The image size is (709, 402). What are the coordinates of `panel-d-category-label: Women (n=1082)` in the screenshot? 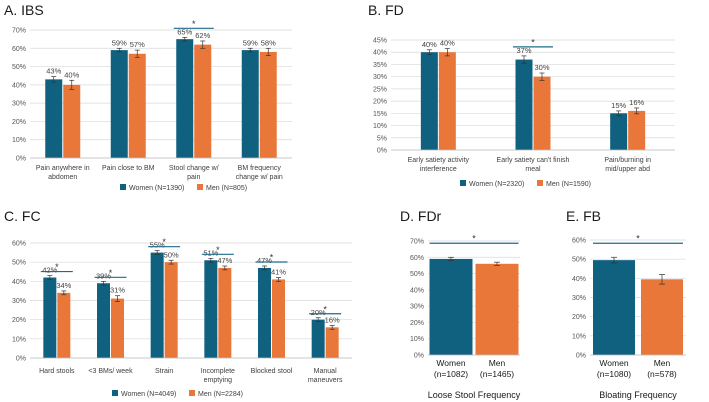 It's located at (451, 368).